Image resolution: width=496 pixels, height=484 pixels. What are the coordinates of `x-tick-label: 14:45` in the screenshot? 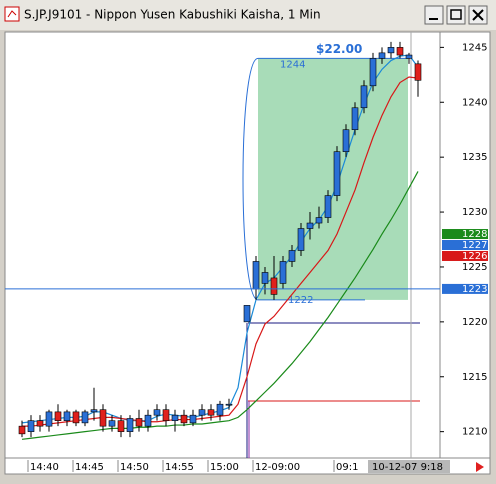 It's located at (89, 467).